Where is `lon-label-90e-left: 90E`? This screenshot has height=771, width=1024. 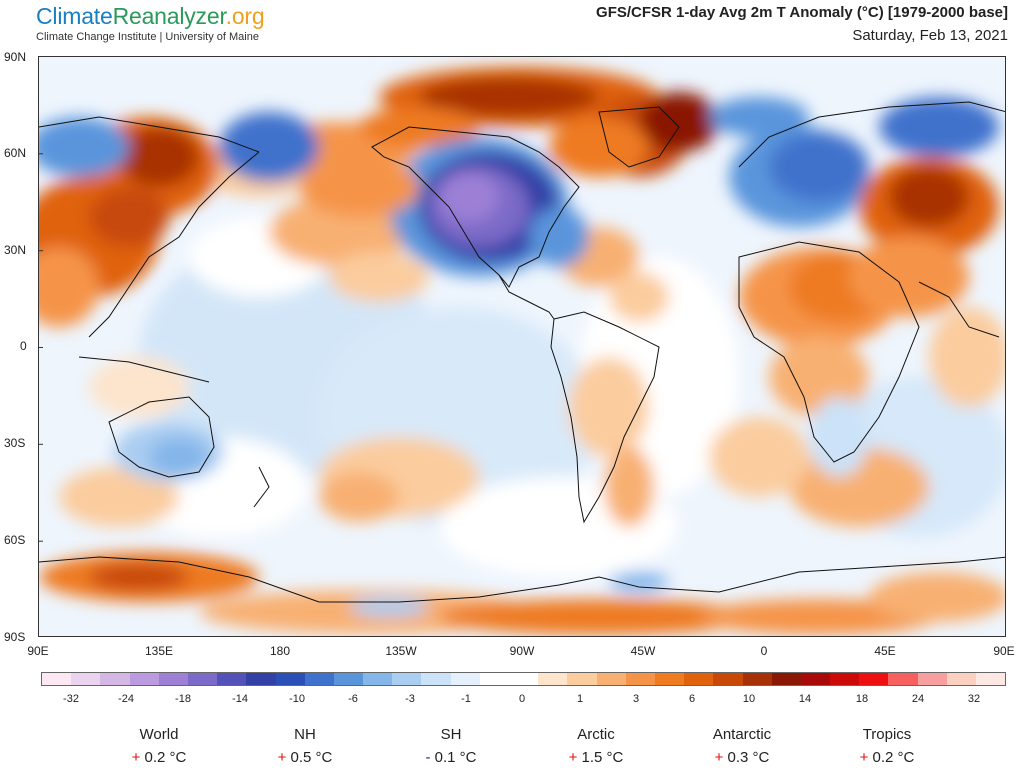
lon-label-90e-left: 90E is located at coordinates (38, 651).